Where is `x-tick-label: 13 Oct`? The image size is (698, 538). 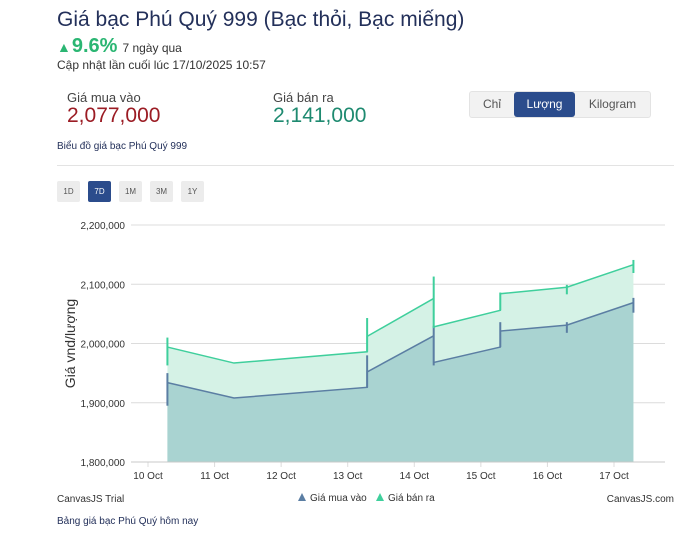 x-tick-label: 13 Oct is located at coordinates (348, 476).